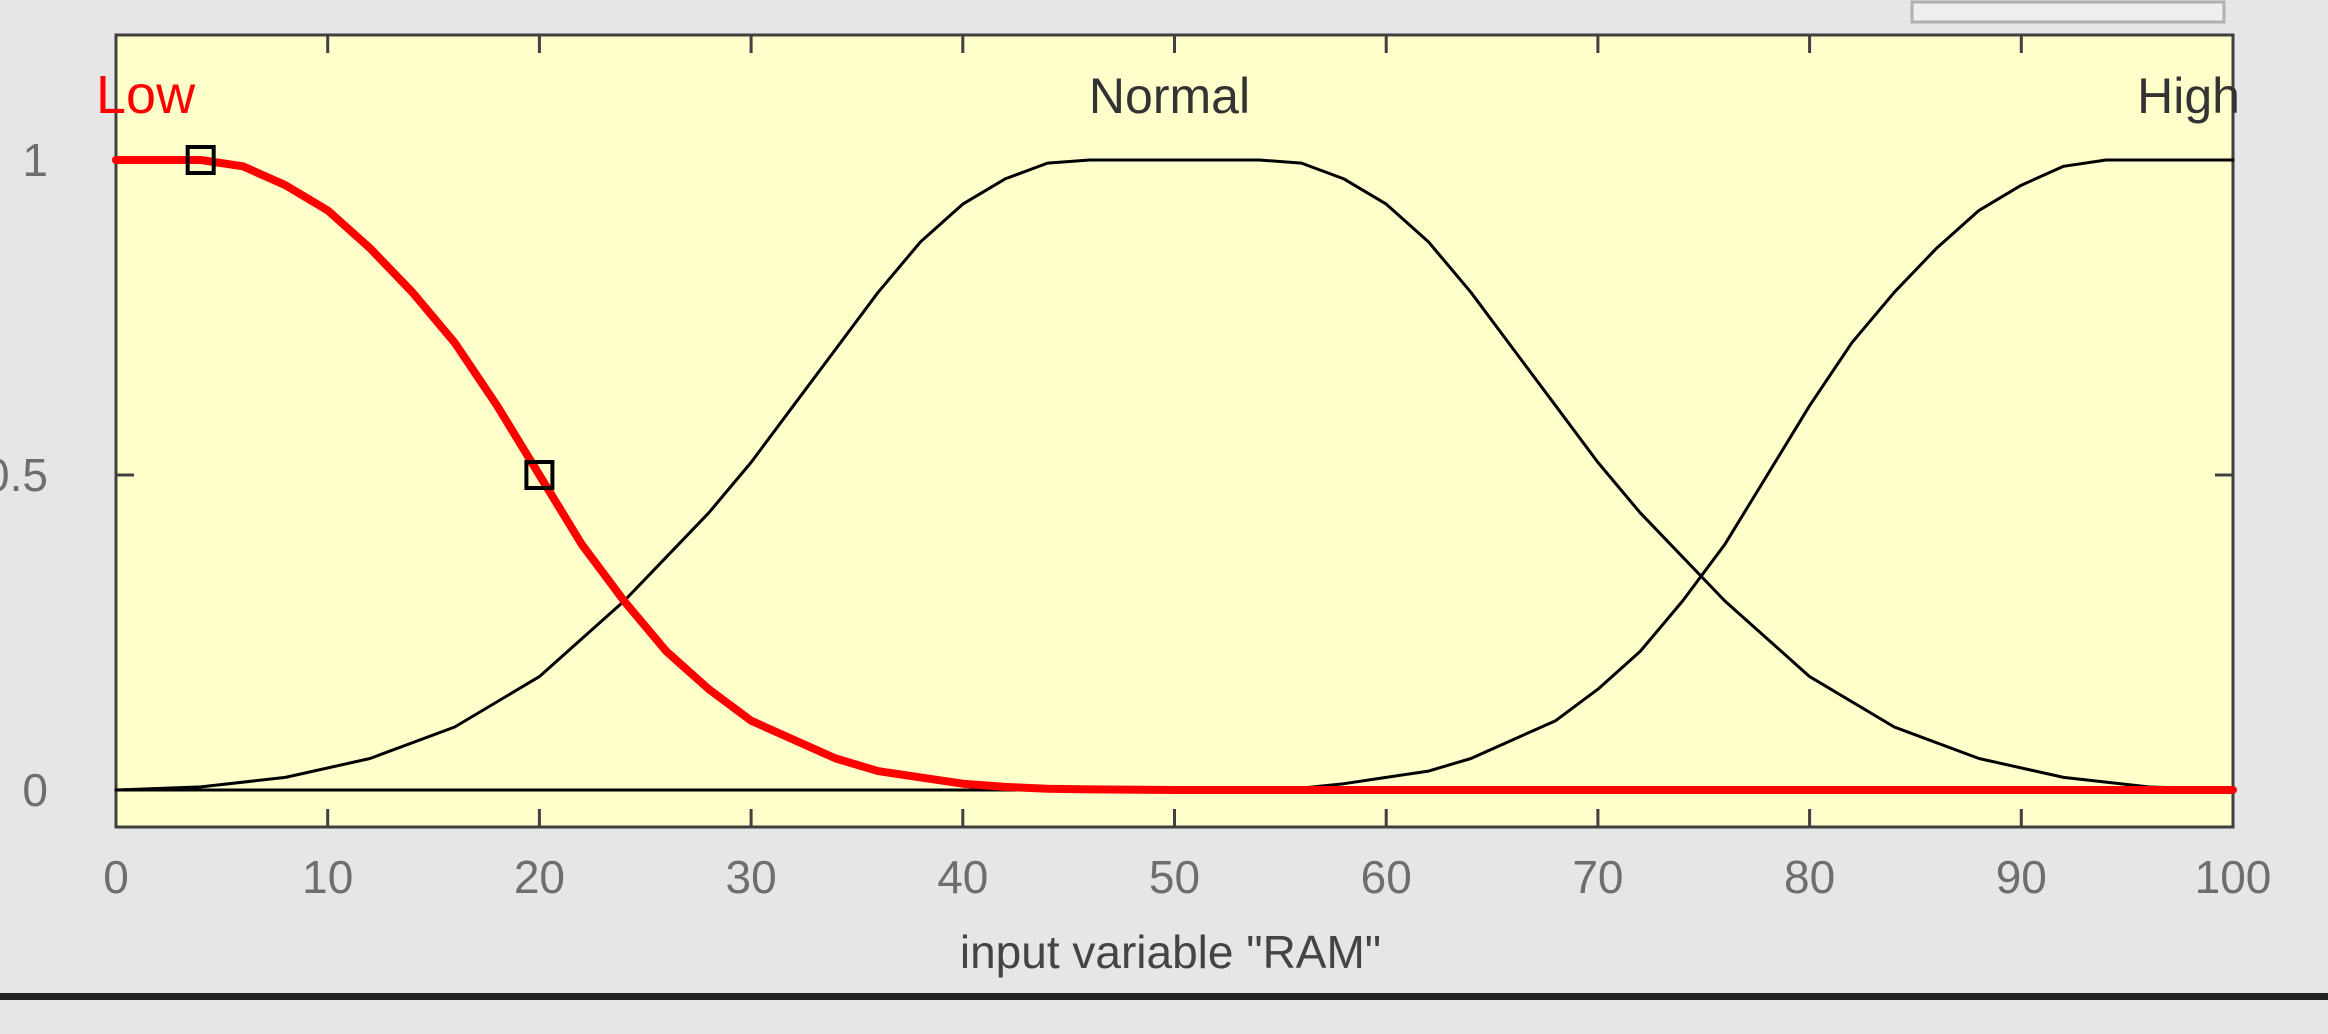  Describe the element at coordinates (116, 877) in the screenshot. I see `x-tick-label: 0` at that location.